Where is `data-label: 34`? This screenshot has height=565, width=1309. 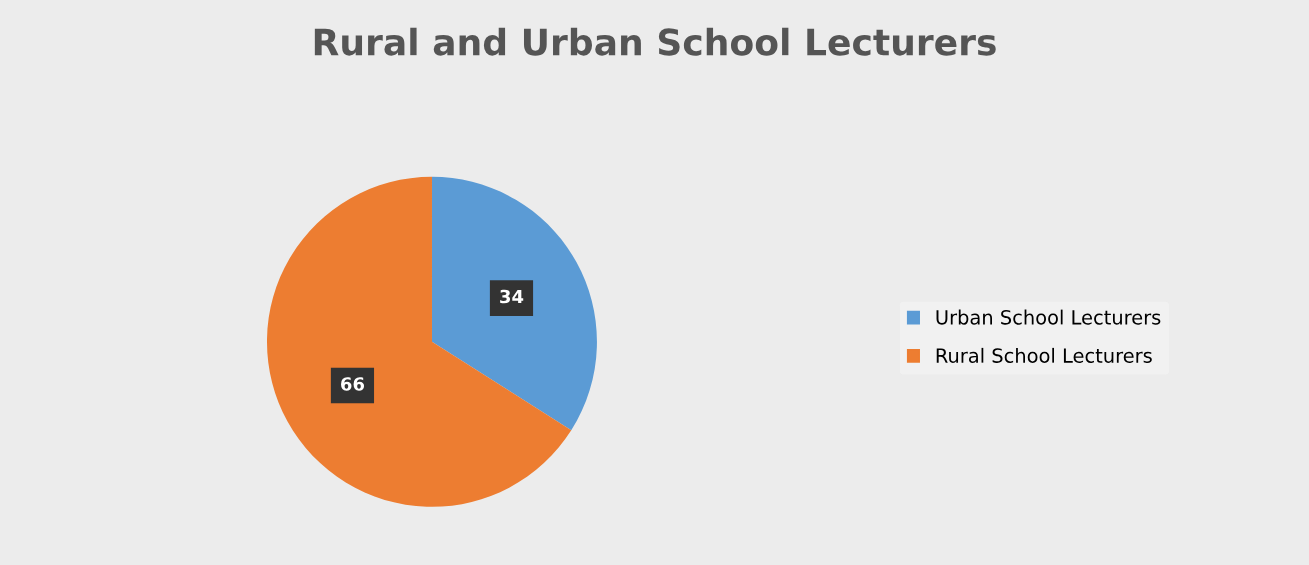 data-label: 34 is located at coordinates (512, 296).